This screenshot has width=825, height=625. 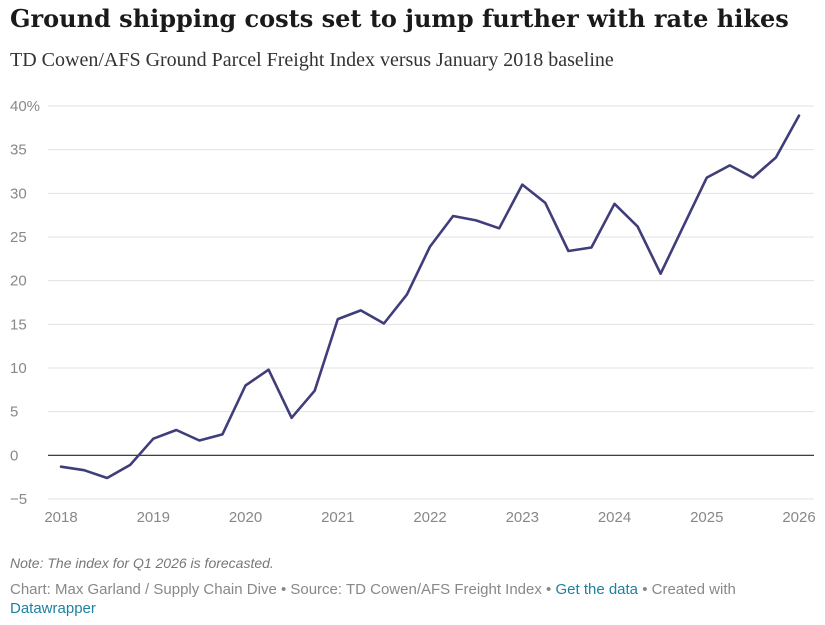 What do you see at coordinates (18, 150) in the screenshot?
I see `y-tick-label: 35` at bounding box center [18, 150].